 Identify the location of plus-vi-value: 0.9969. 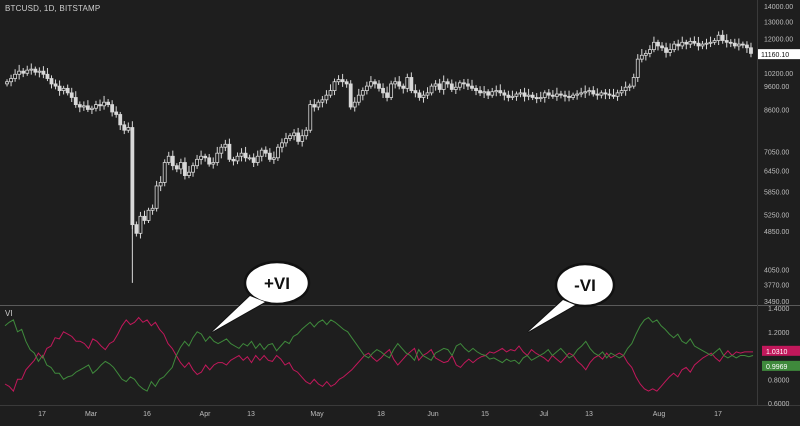
(777, 367).